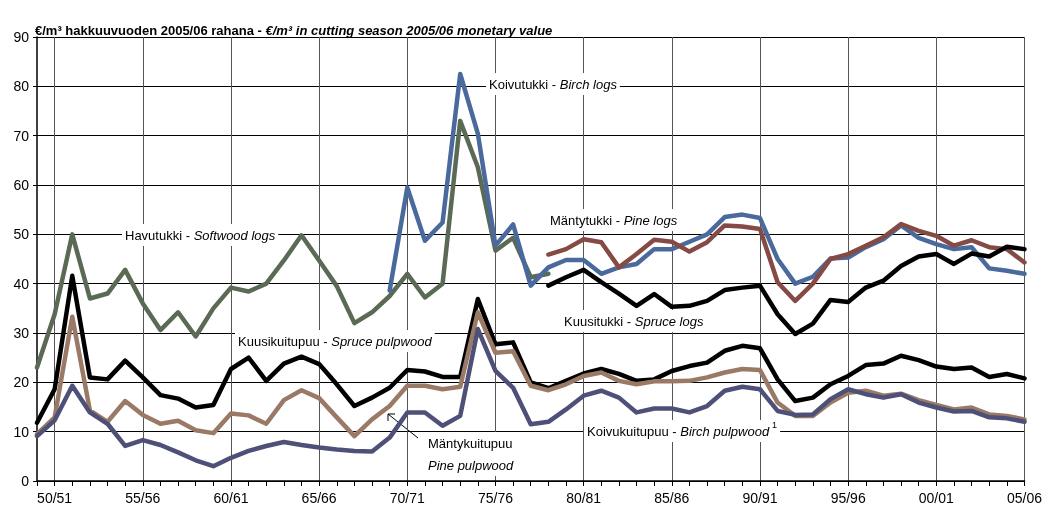  Describe the element at coordinates (21, 135) in the screenshot. I see `y-tick-label: 70` at that location.